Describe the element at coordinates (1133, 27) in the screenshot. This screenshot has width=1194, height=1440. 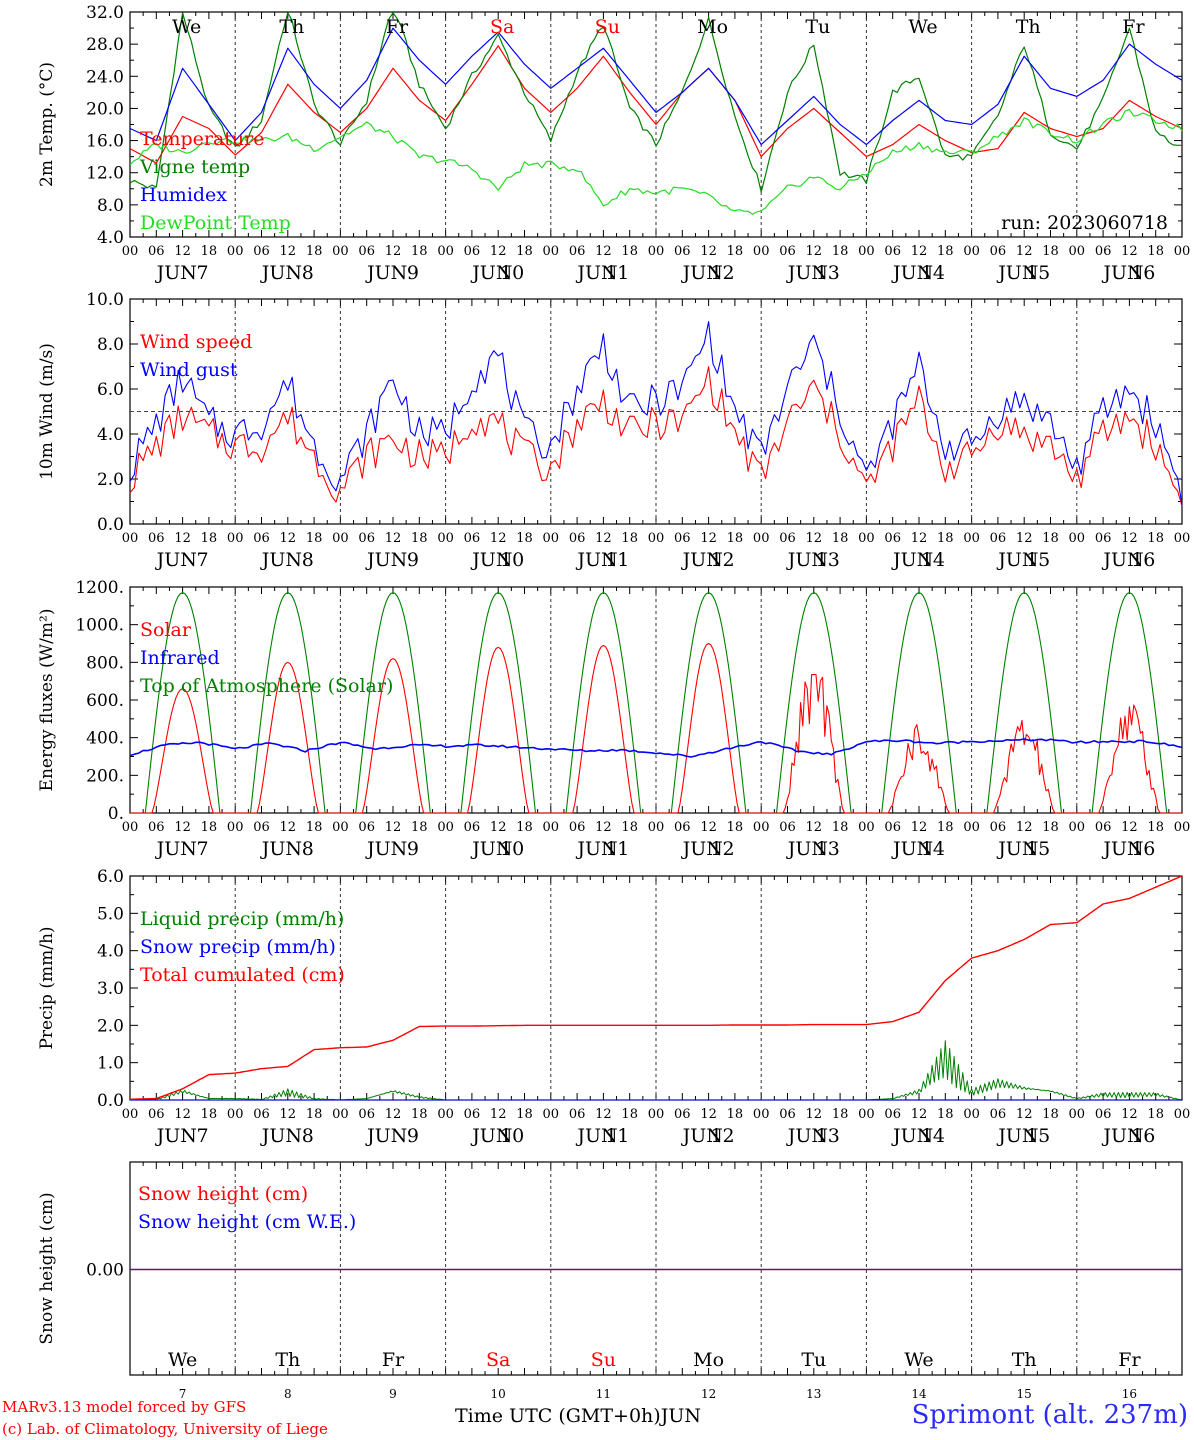
I see `day-name-top: Fr` at that location.